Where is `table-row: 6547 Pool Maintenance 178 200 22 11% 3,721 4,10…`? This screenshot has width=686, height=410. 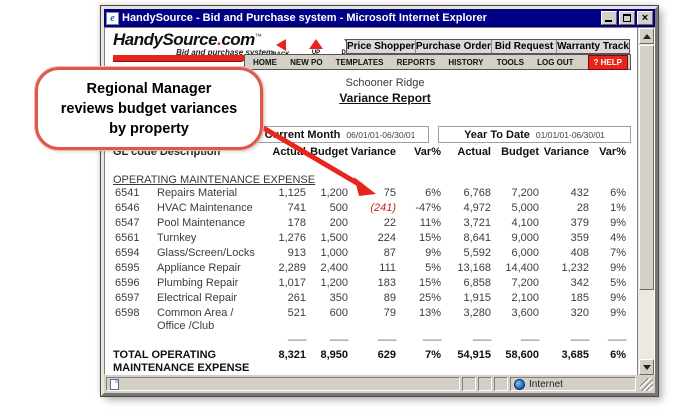
table-row: 6547 Pool Maintenance 178 200 22 11% 3,721 4,10… is located at coordinates (372, 224).